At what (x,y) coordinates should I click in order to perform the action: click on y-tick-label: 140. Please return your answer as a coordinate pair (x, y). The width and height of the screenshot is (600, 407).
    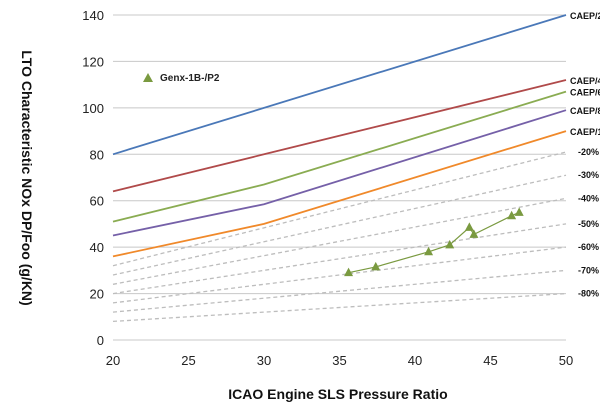
    Looking at the image, I should click on (93, 15).